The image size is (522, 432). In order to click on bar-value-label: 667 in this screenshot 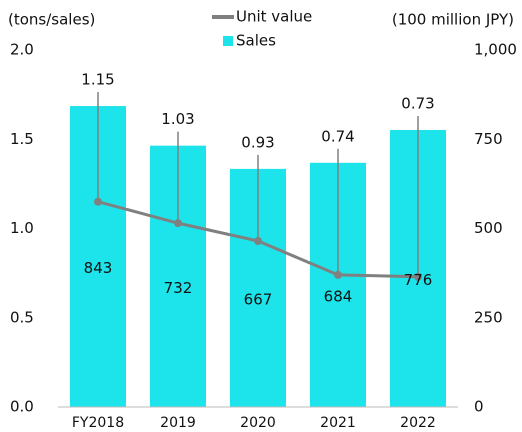, I will do `click(258, 299)`.